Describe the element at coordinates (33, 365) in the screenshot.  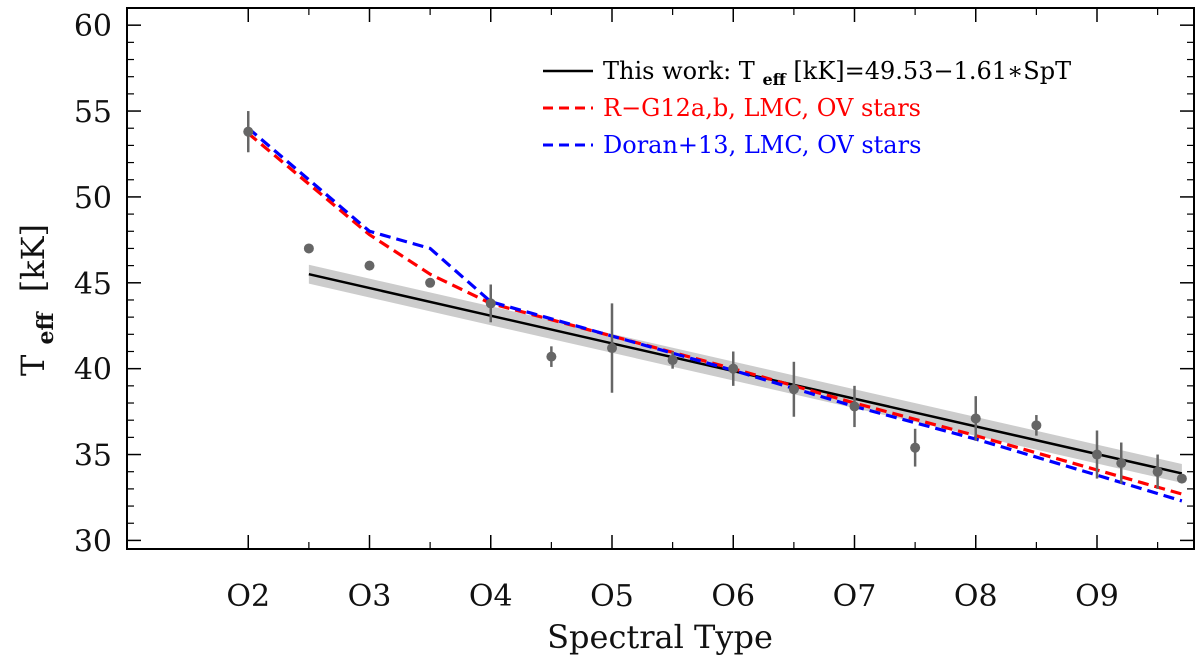
I see `y-axis-title-main: T` at that location.